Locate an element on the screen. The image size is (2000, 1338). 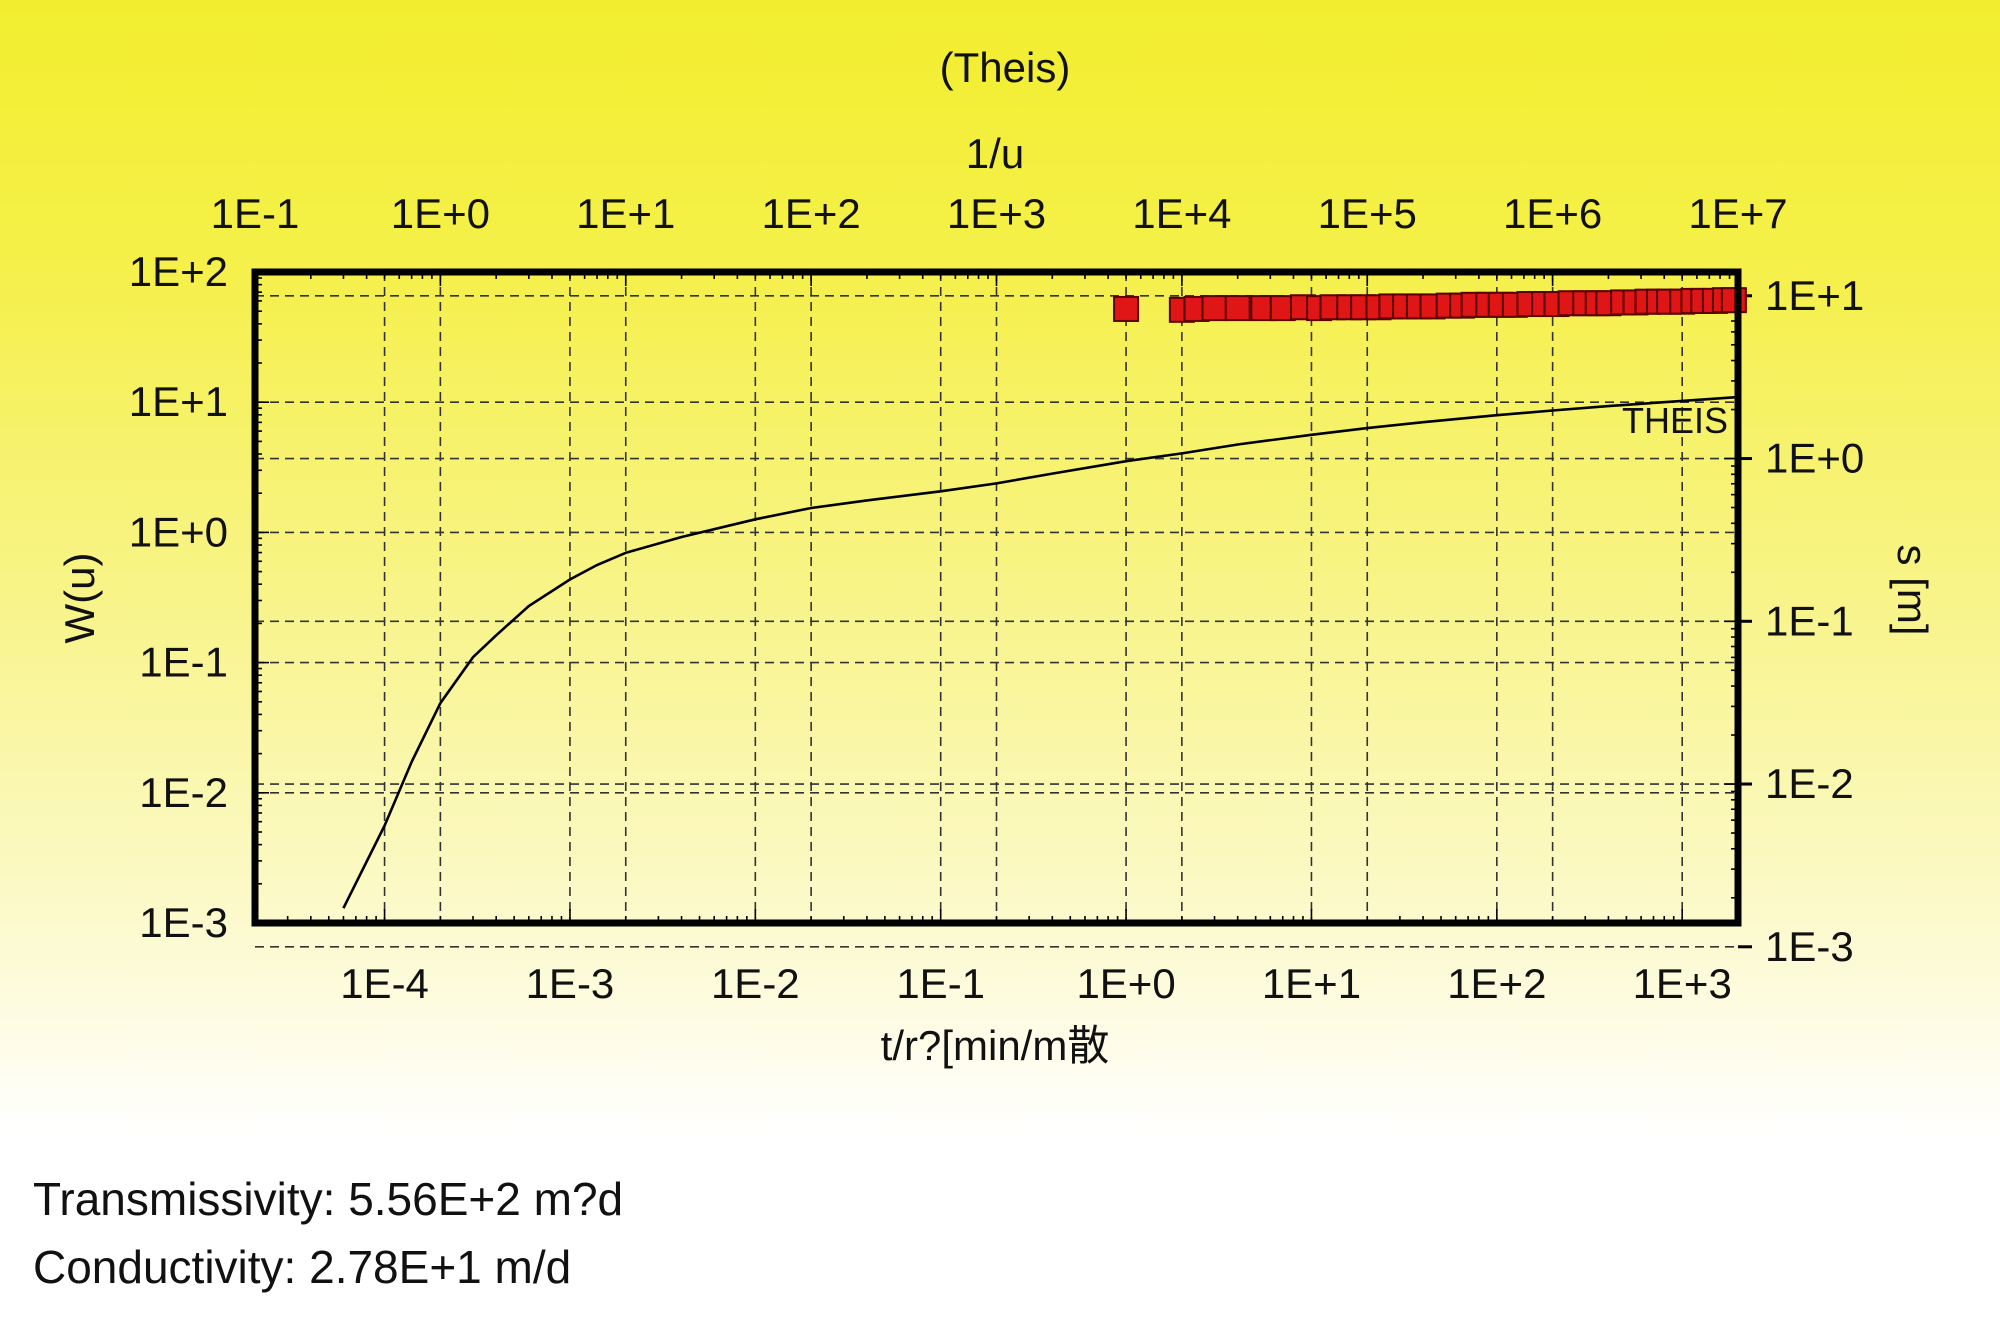
bottom-tick-label-7: 1E+3 is located at coordinates (1682, 983).